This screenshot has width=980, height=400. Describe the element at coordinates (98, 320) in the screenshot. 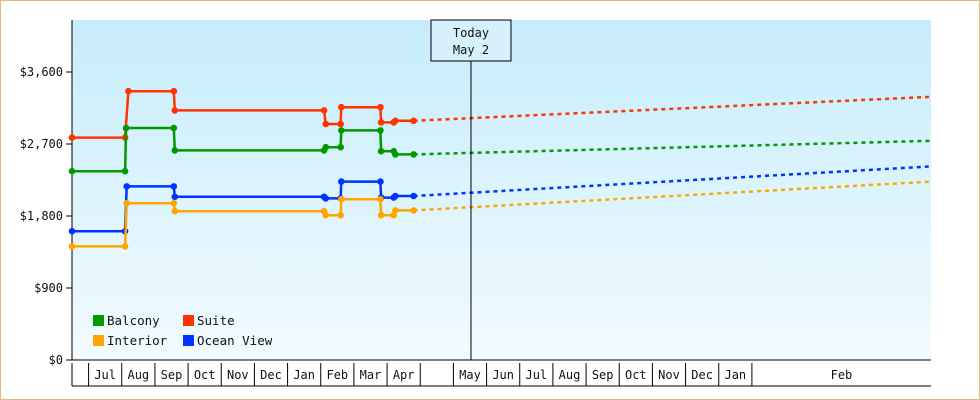

I see `legend-swatch-balcony` at that location.